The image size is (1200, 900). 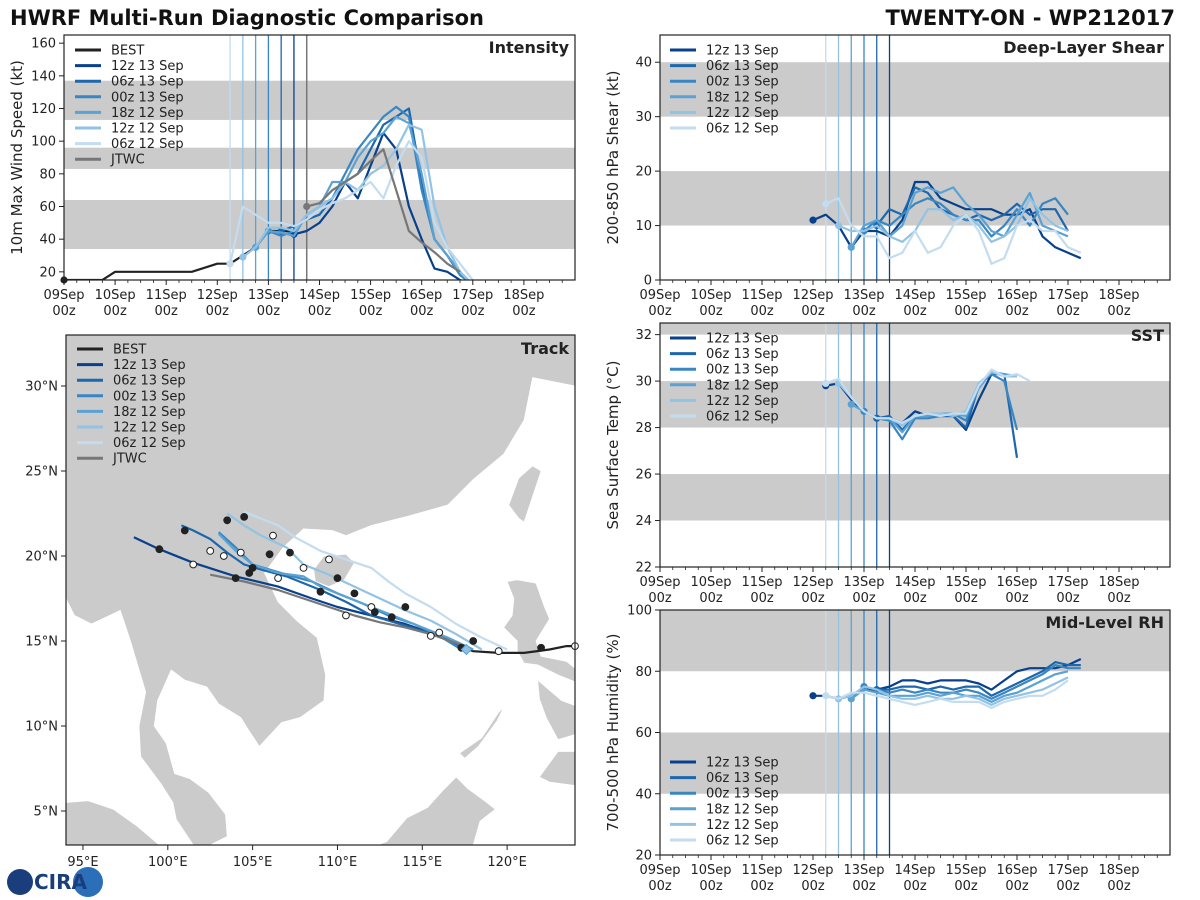 I want to click on shear-x-tick-day: 10Sep, so click(x=710, y=295).